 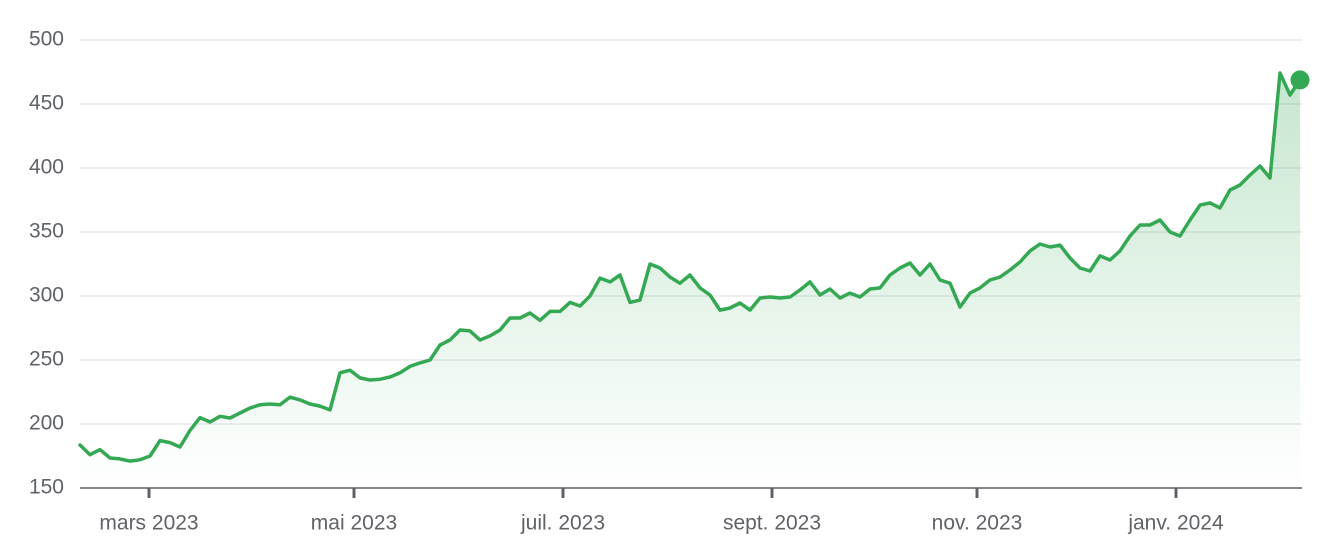 What do you see at coordinates (977, 523) in the screenshot?
I see `x-tick-label: nov. 2023` at bounding box center [977, 523].